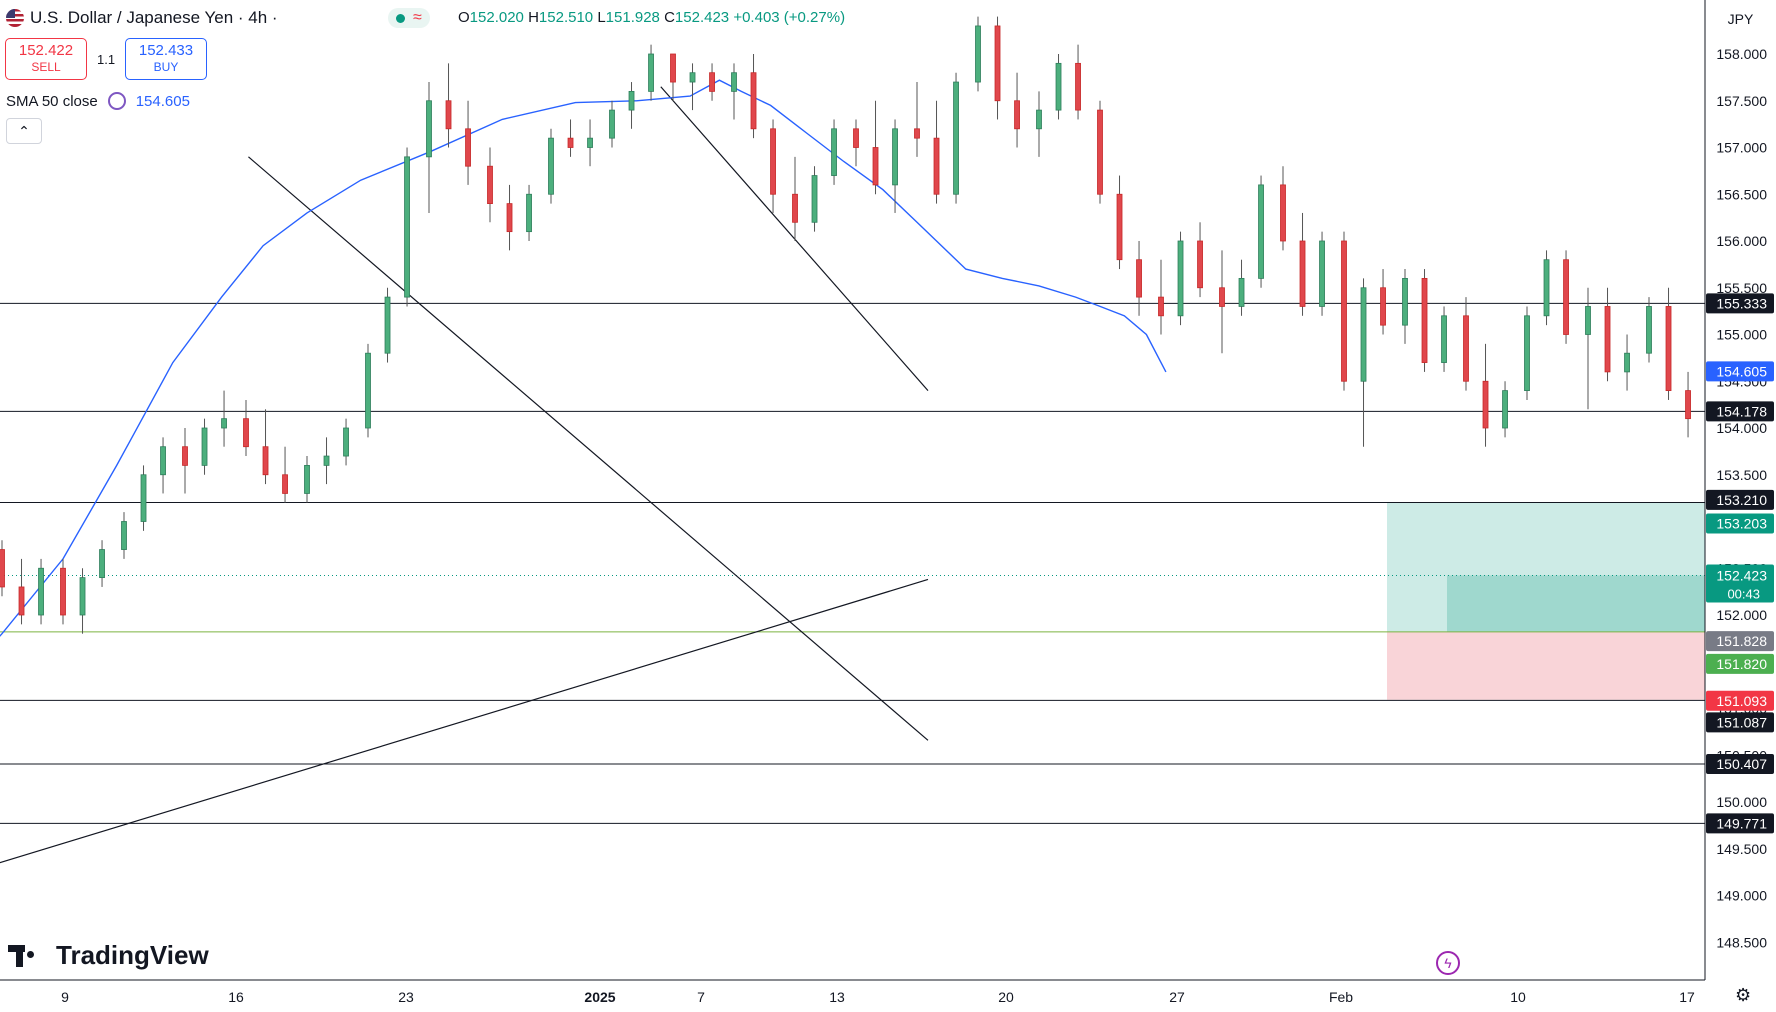 Image resolution: width=1776 pixels, height=1012 pixels. Describe the element at coordinates (116, 101) in the screenshot. I see `refresh-icon` at that location.